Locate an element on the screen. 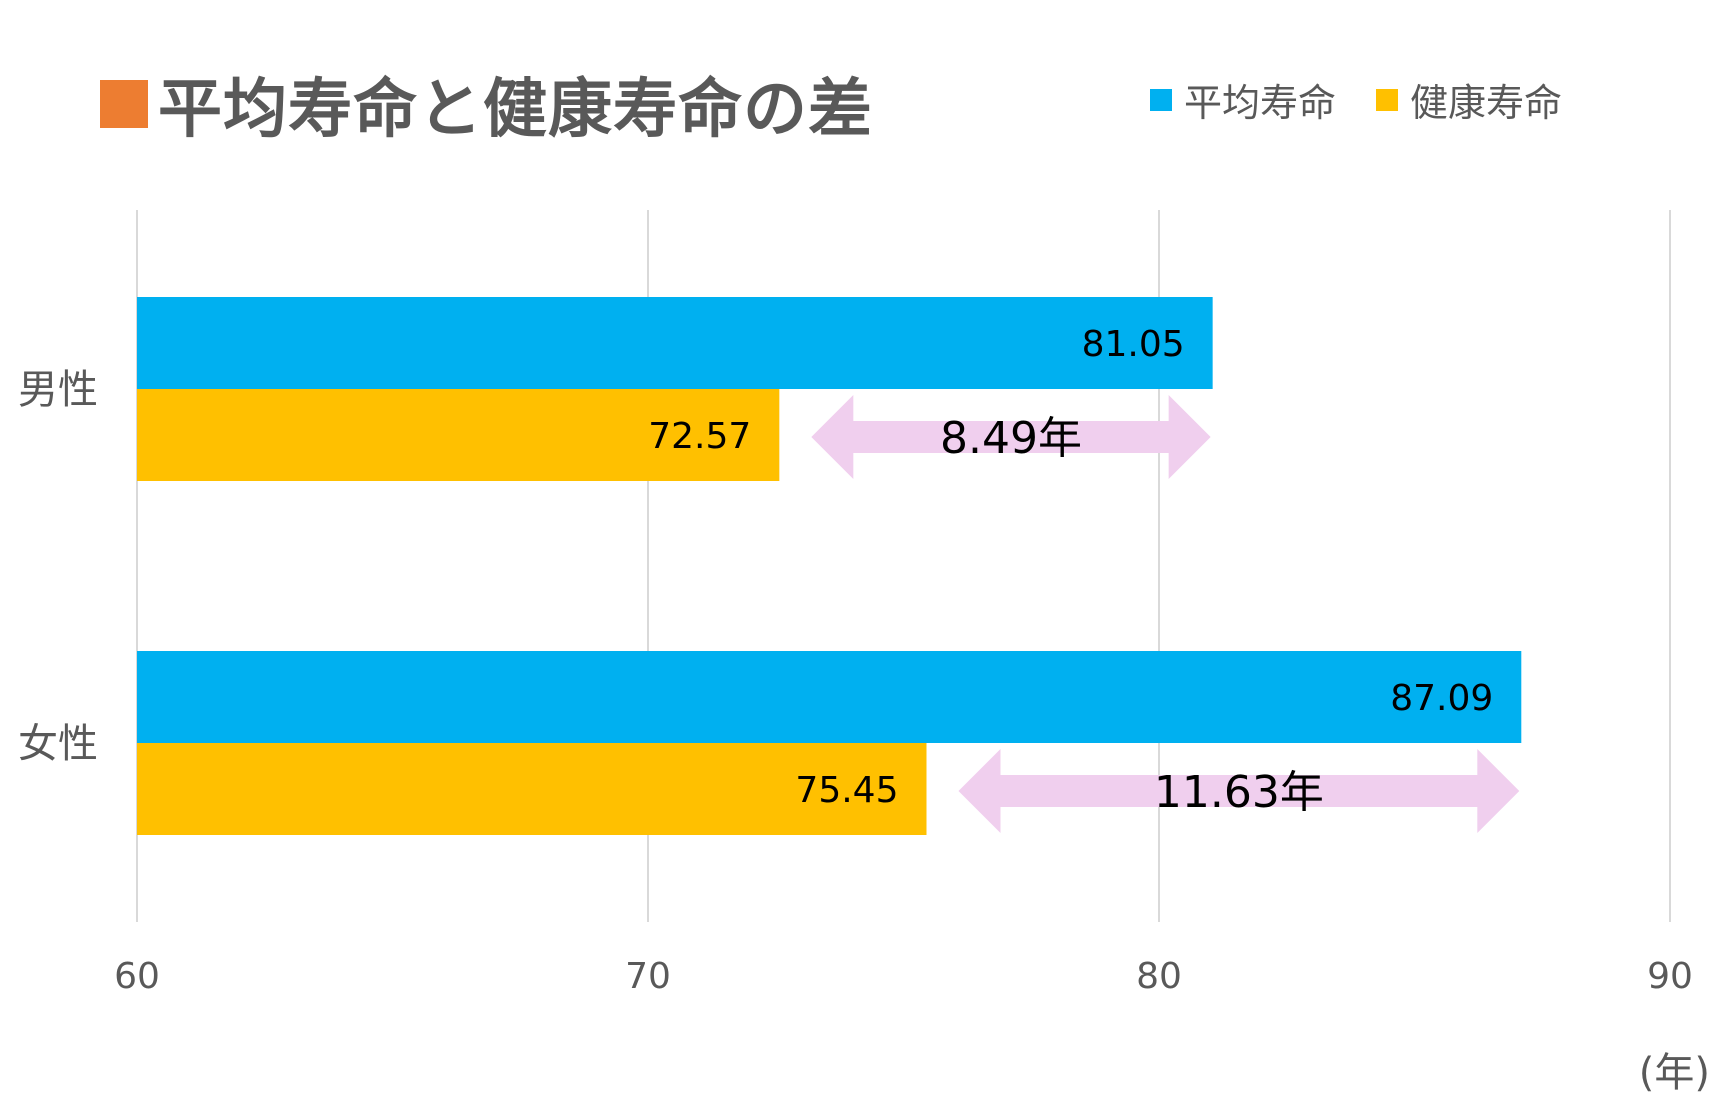 The height and width of the screenshot is (1098, 1734). category-label-0: 男性 is located at coordinates (58, 390).